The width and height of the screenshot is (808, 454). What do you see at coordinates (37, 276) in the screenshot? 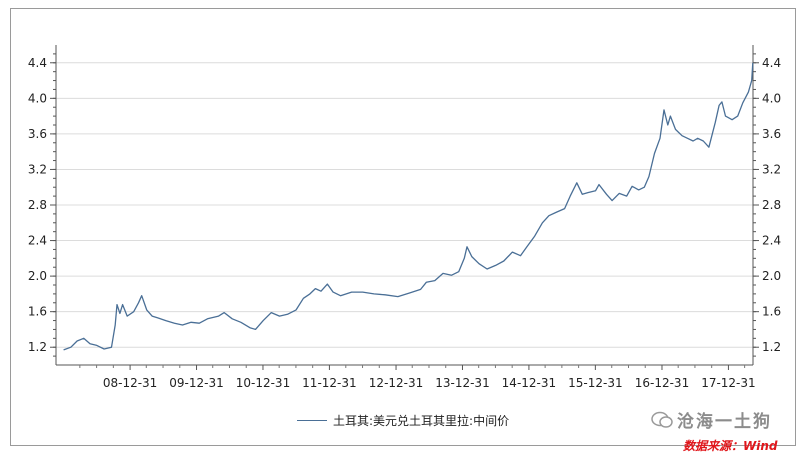
I see `y-tick-label-left: 2.0` at bounding box center [37, 276].